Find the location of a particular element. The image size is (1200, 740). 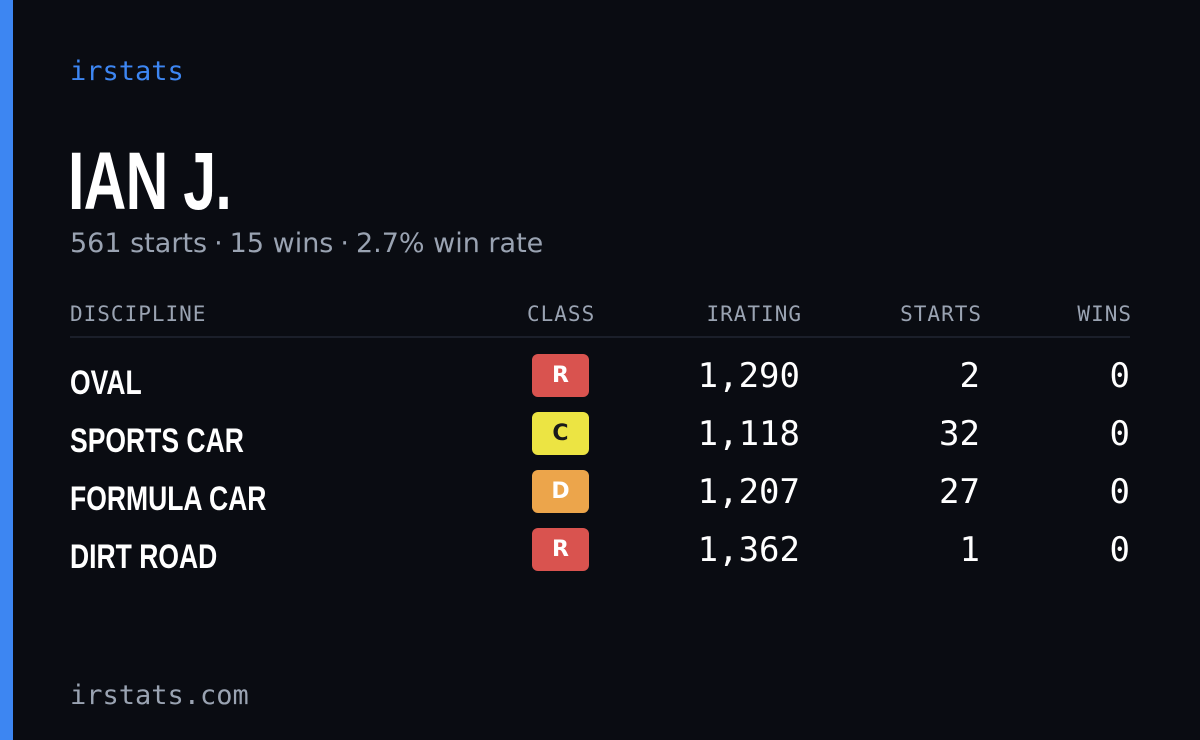

irating-value: 1,207 is located at coordinates (748, 492).